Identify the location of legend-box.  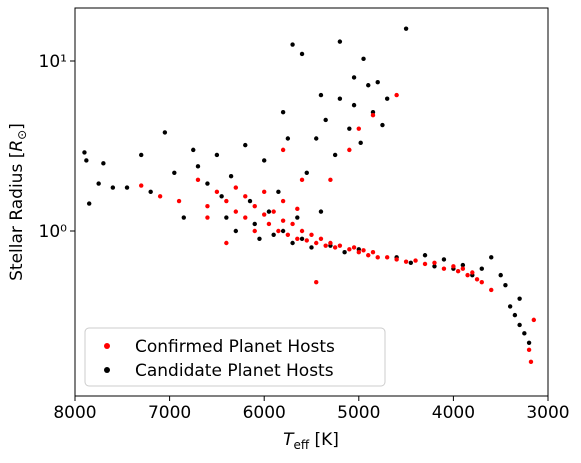
(235, 357).